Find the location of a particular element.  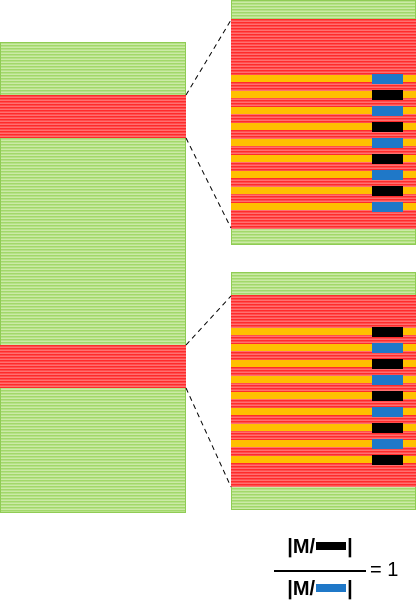

formula-denominator: |M/ | is located at coordinates (320, 589).